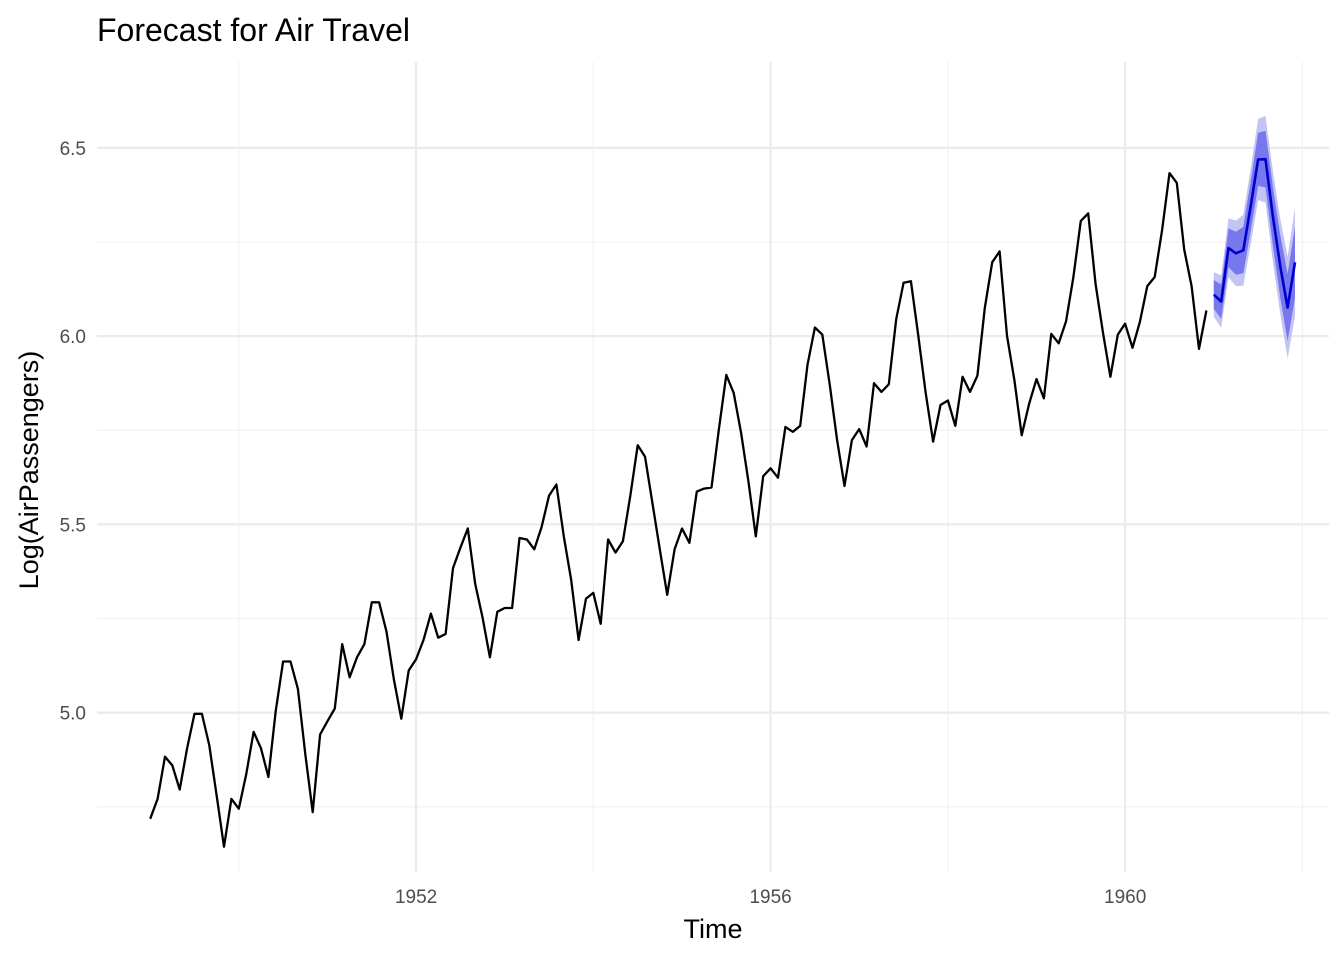 Image resolution: width=1344 pixels, height=960 pixels. I want to click on prediction-intervals, so click(1254, 237).